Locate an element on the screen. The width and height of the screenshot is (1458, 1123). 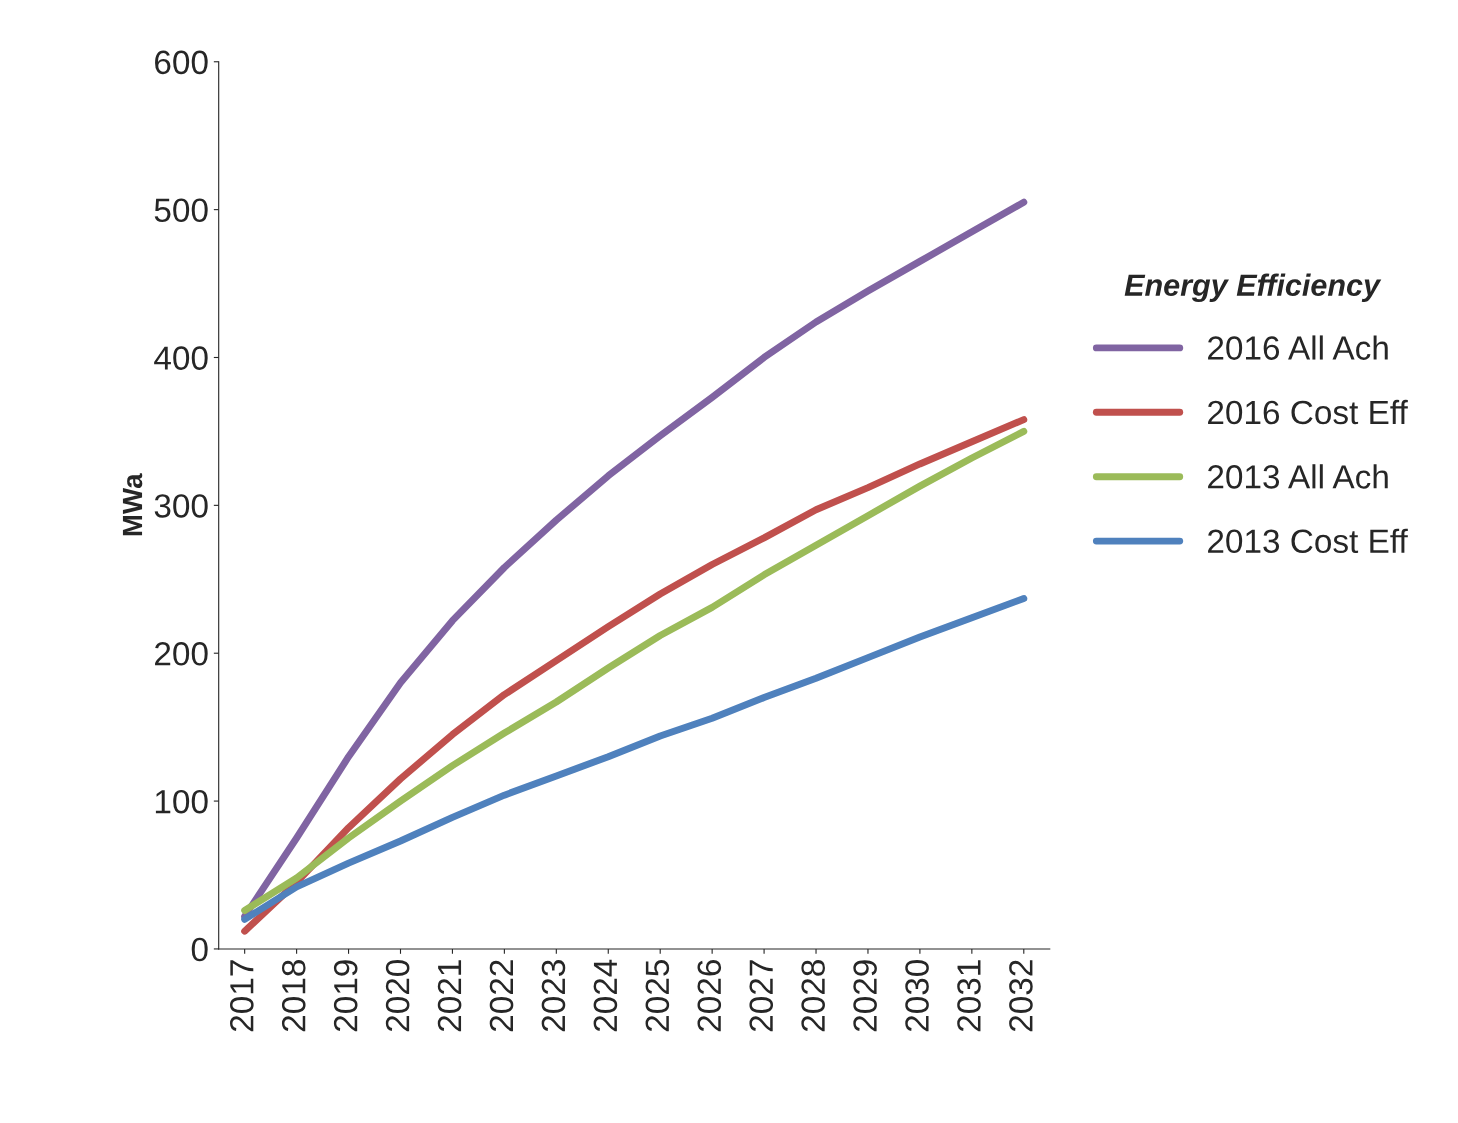
legend-label: 2013 All Ach is located at coordinates (1298, 476).